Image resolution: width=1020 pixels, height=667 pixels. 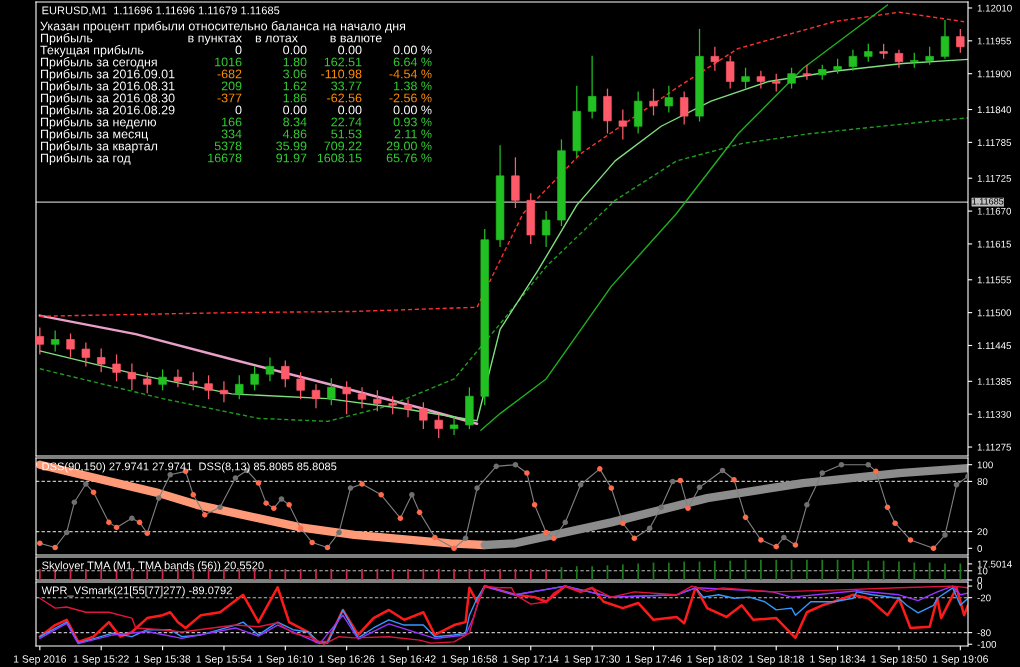 What do you see at coordinates (228, 62) in the screenshot?
I see `annotation: 1016` at bounding box center [228, 62].